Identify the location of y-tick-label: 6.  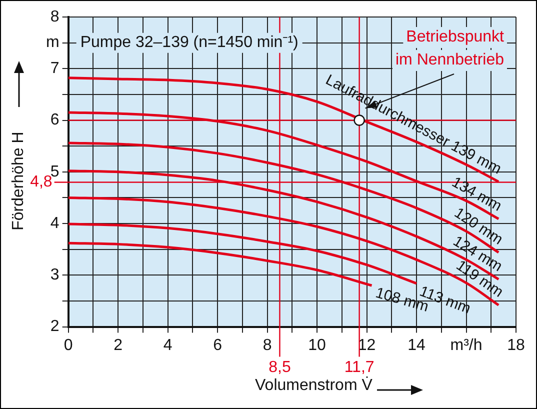
(55, 120).